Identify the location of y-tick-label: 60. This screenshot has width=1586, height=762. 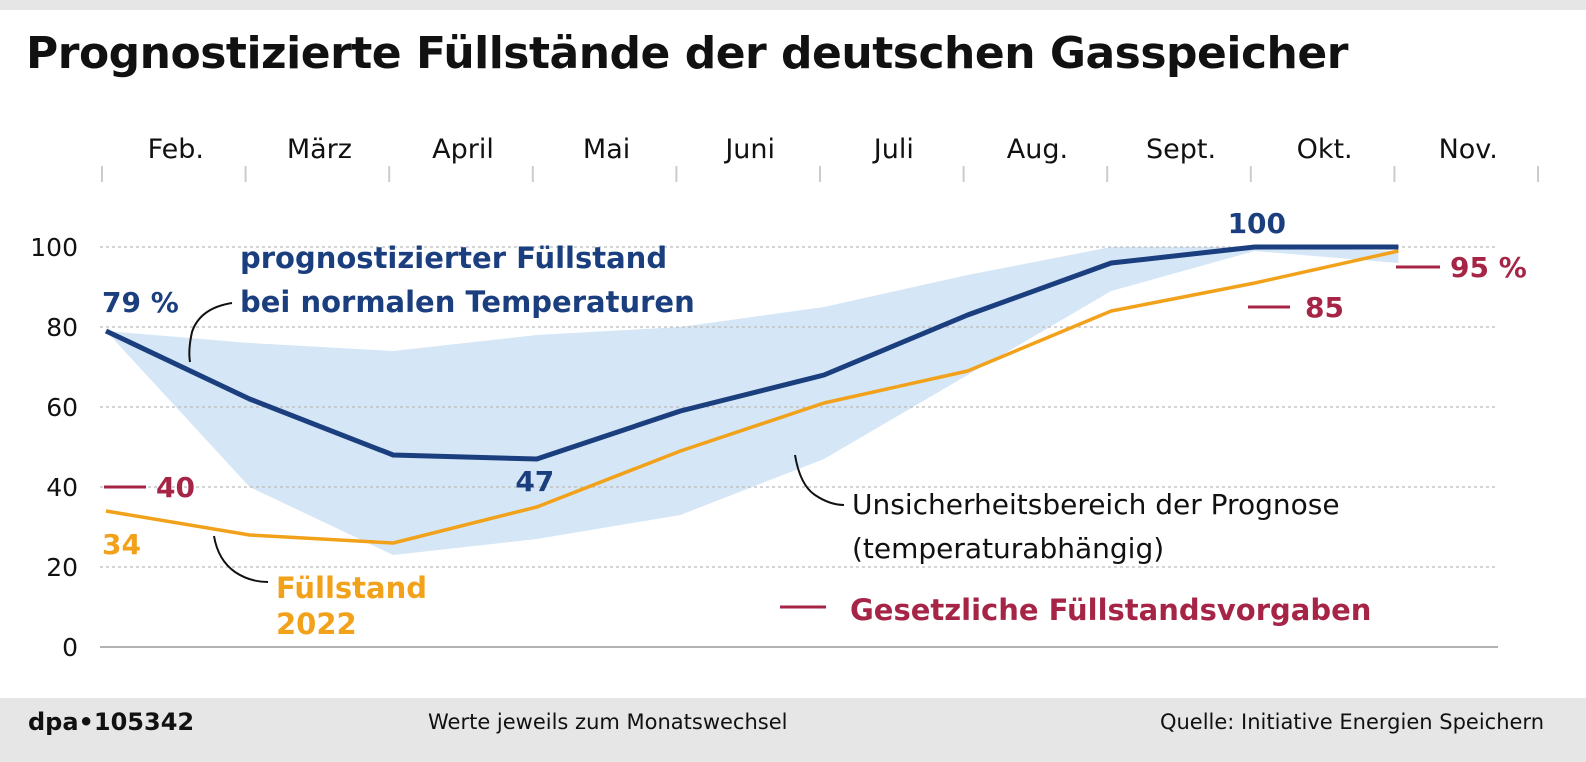
(62, 407).